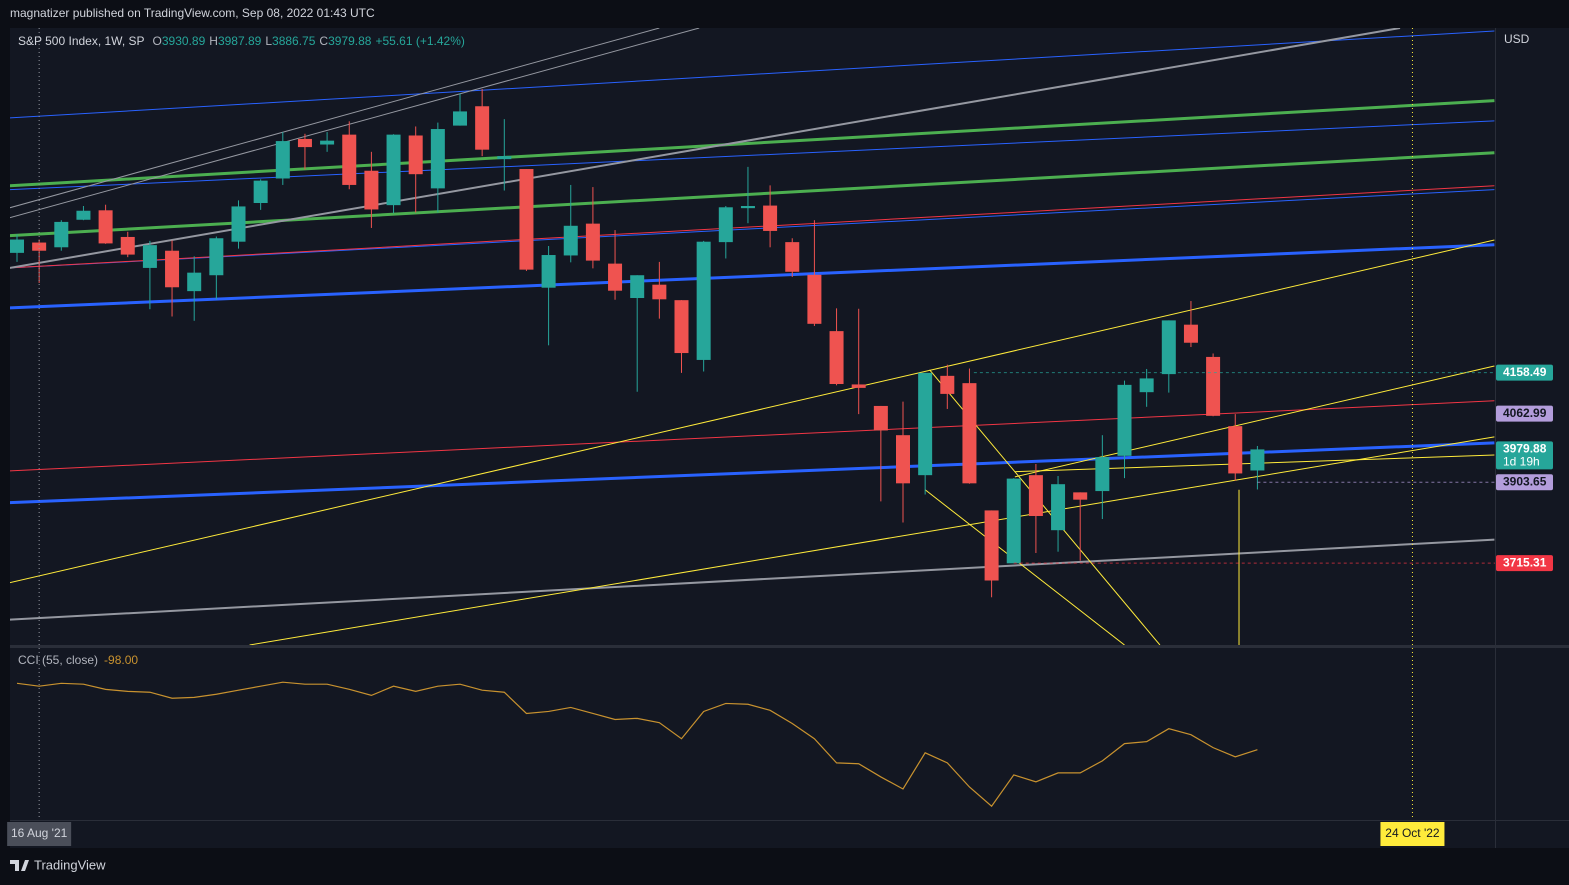  Describe the element at coordinates (1525, 449) in the screenshot. I see `price-label: 3979.88` at that location.